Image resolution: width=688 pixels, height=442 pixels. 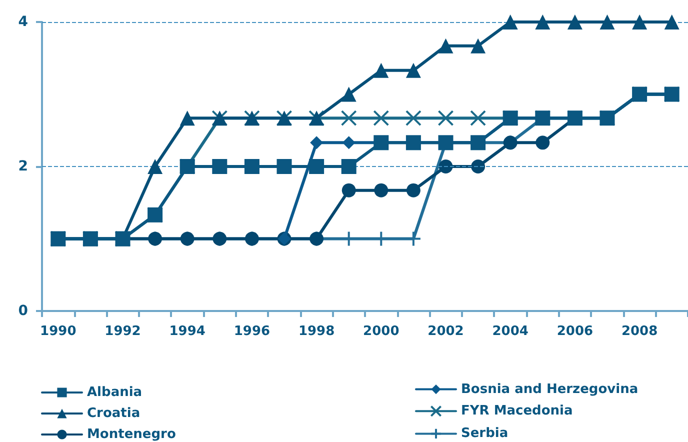 I want to click on x-tick-label: 2004, so click(x=510, y=331).